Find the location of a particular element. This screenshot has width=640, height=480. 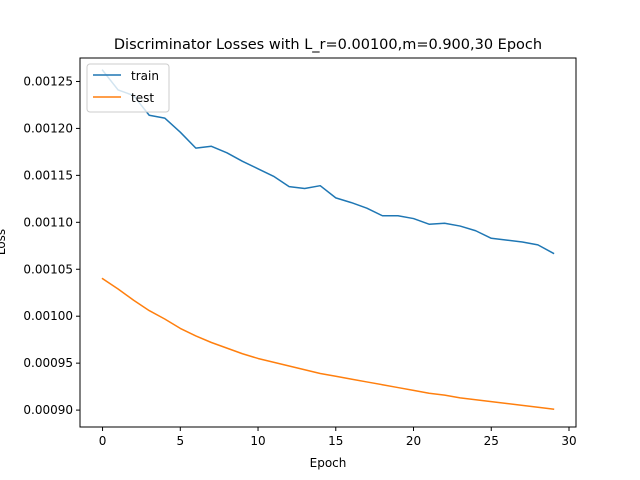

y-tick-label: 0.00120 is located at coordinates (48, 128).